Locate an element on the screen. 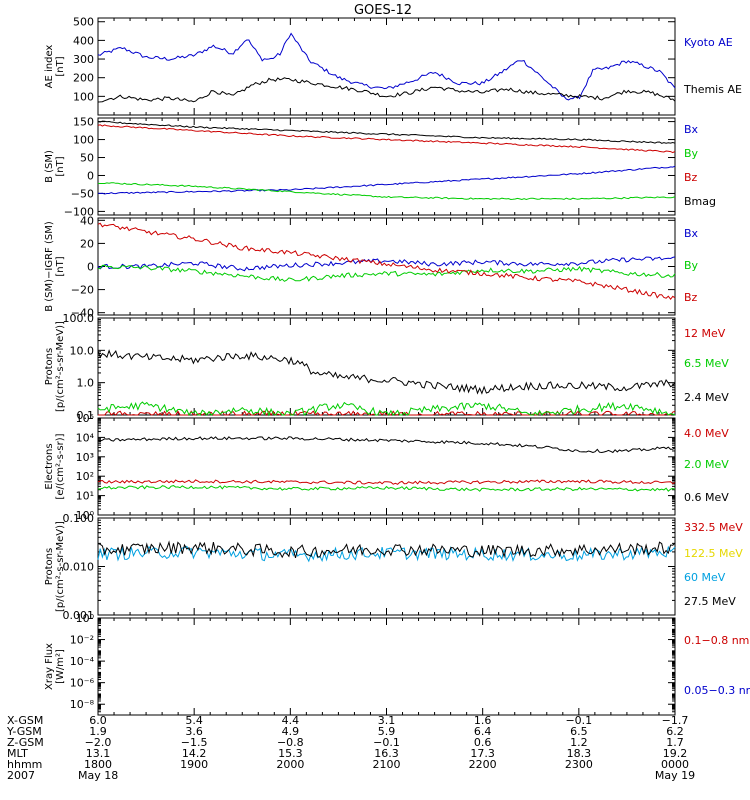  legend-12-mev: 12 MeV is located at coordinates (705, 333).